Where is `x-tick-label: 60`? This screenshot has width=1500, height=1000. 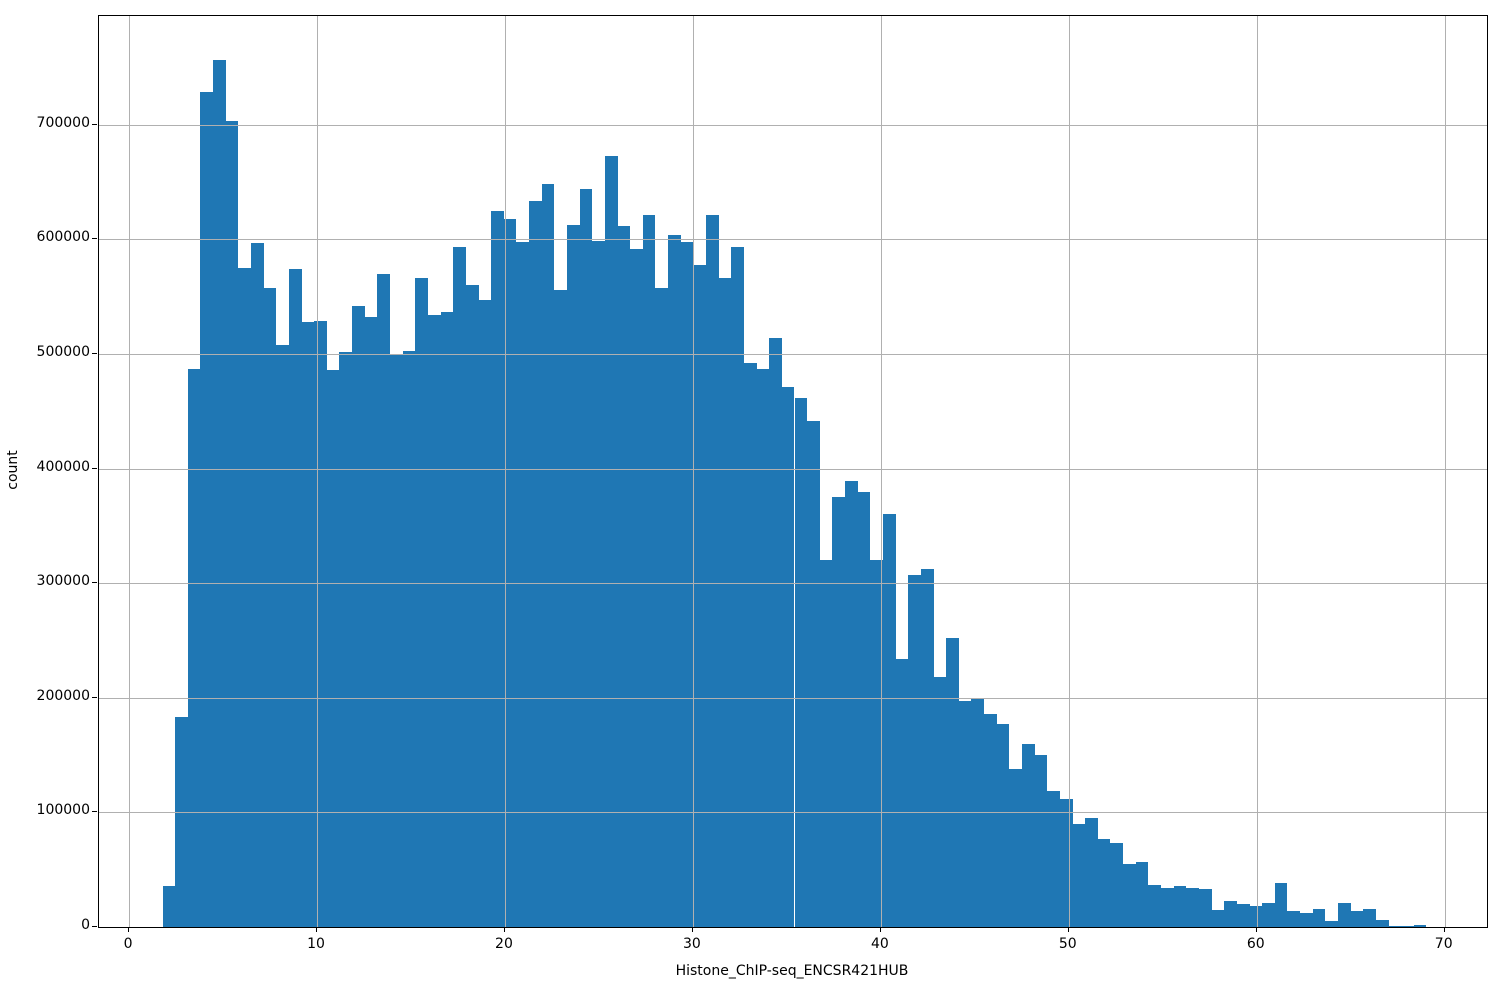
x-tick-label: 60 is located at coordinates (1255, 944).